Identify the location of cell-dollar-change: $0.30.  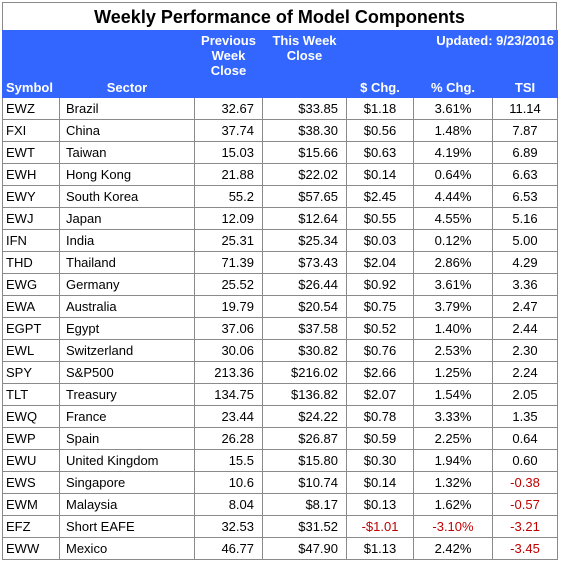
(380, 460).